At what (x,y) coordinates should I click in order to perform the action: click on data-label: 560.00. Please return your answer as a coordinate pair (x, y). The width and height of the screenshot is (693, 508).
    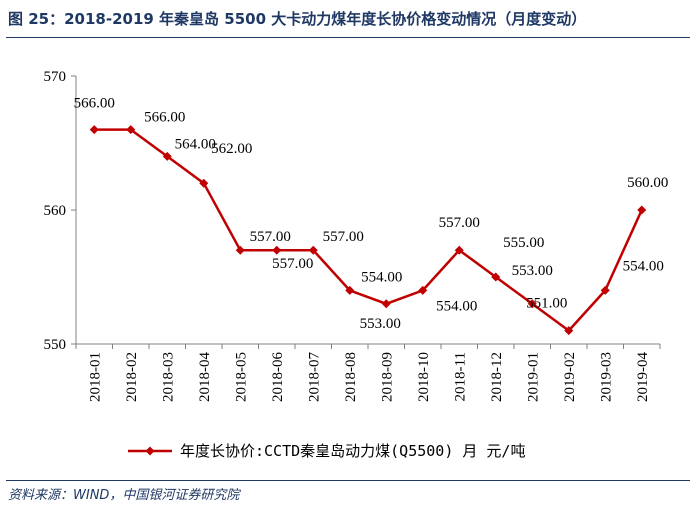
    Looking at the image, I should click on (647, 183).